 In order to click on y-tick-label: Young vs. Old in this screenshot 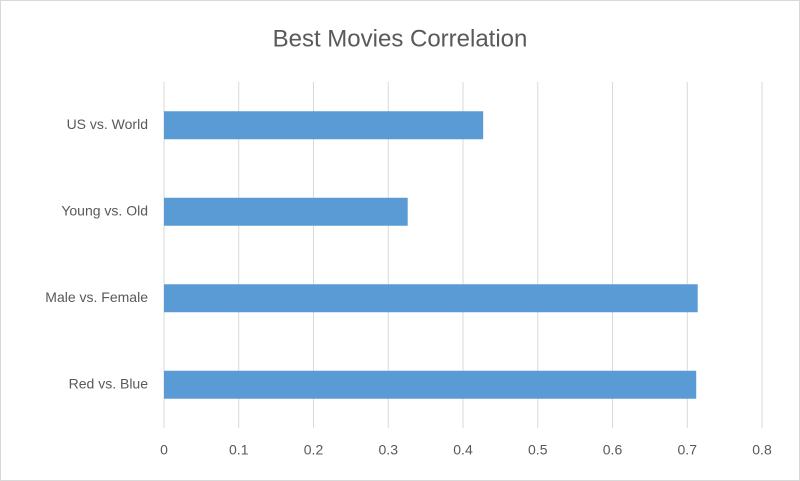, I will do `click(104, 210)`.